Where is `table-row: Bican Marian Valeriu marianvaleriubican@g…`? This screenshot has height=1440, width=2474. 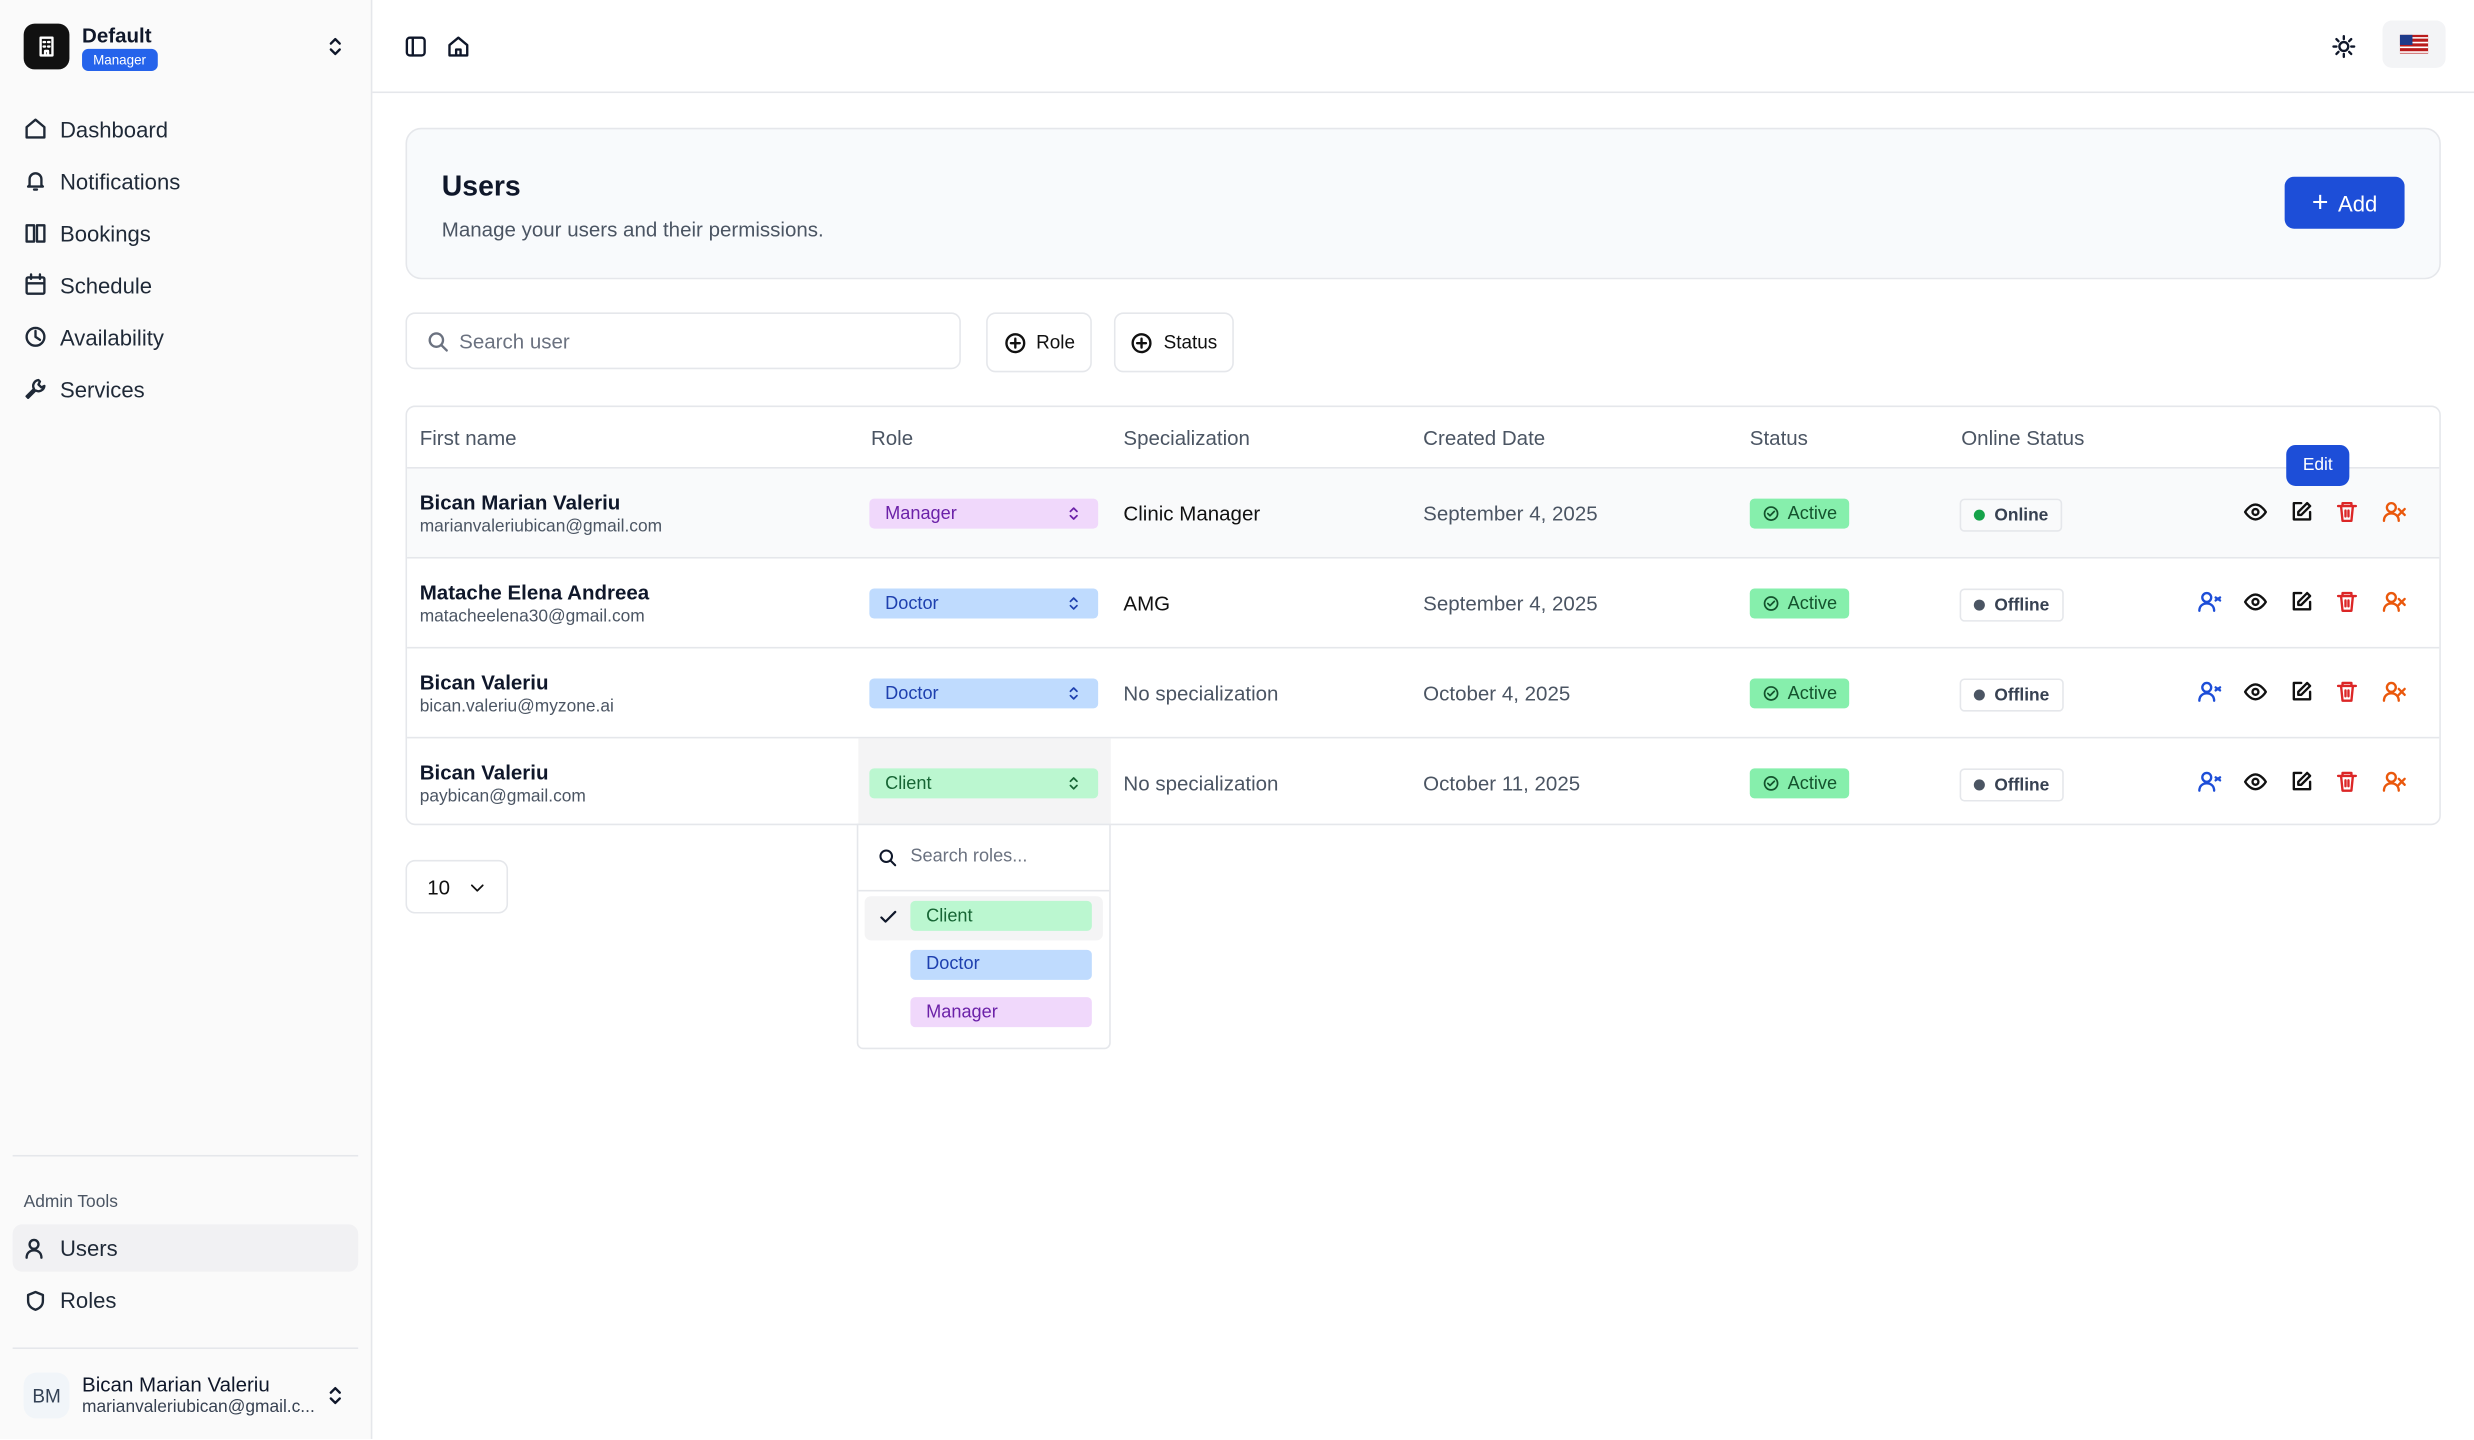
table-row: Bican Marian Valeriu marianvaleriubican@g… is located at coordinates (1423, 512).